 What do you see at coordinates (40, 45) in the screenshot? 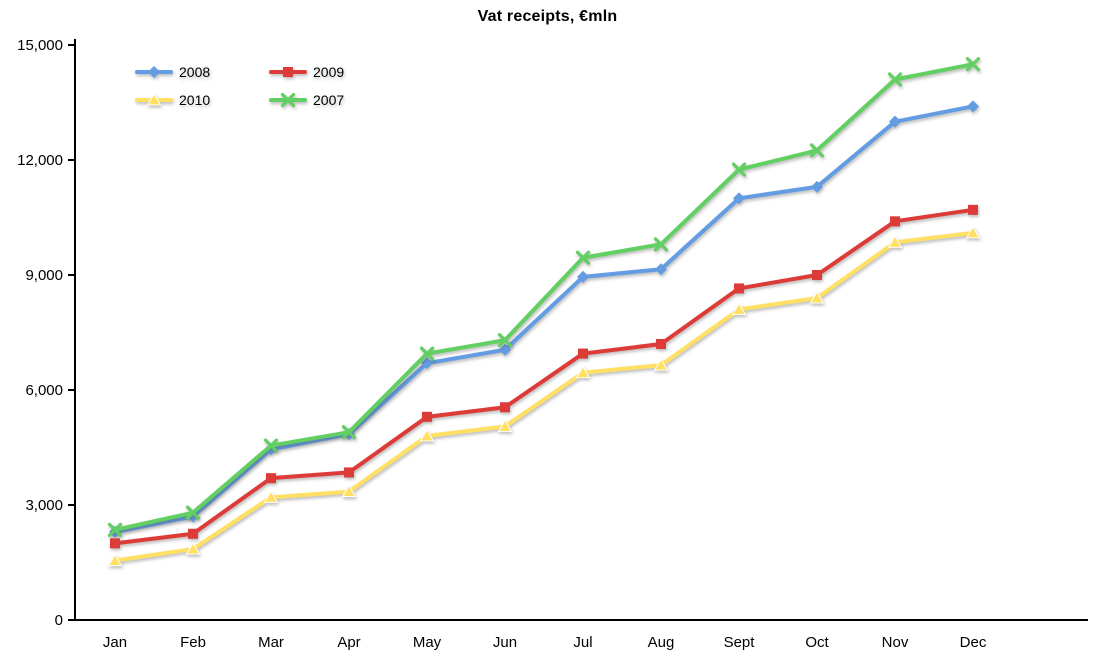
I see `y-tick-label: 15,000` at bounding box center [40, 45].